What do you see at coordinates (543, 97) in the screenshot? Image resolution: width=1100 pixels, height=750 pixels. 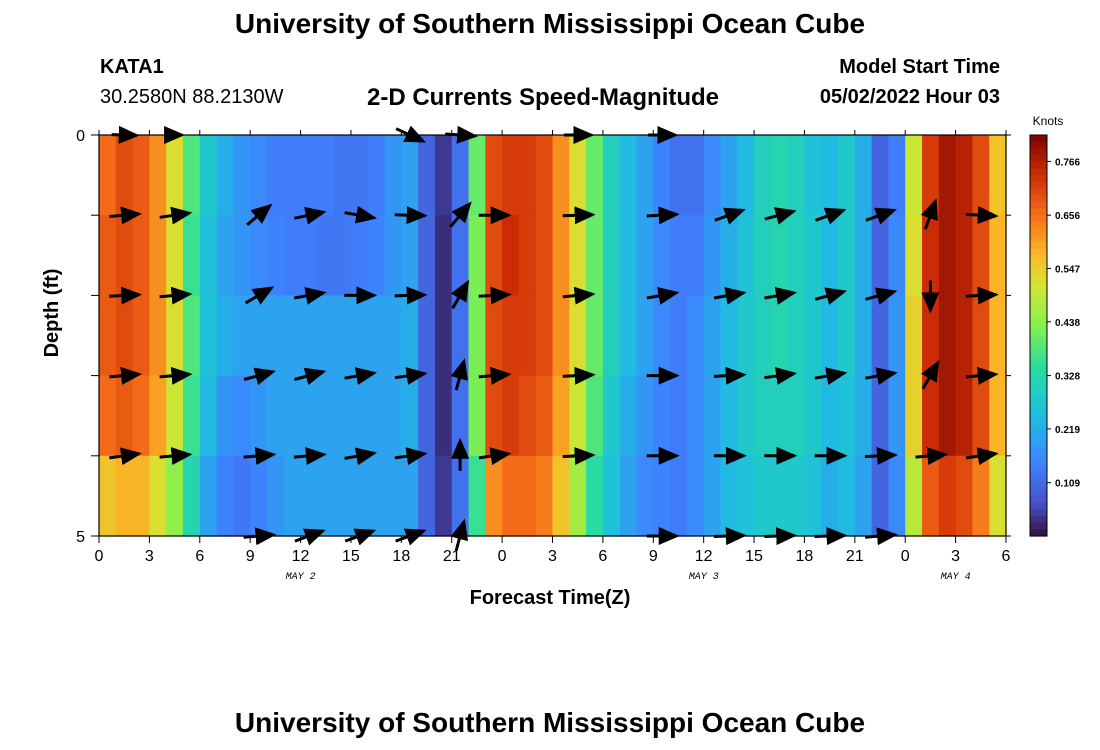 I see `chart-subtitle: 2-D Currents Speed-Magnitude` at bounding box center [543, 97].